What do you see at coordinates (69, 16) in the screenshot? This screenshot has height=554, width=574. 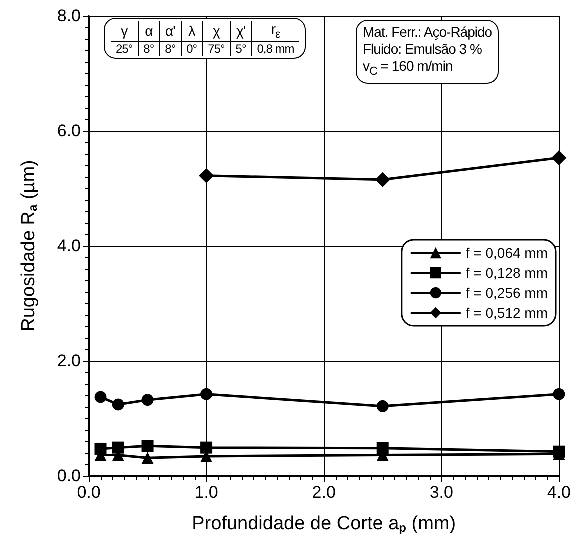 I see `y-tick-label: 8.0` at bounding box center [69, 16].